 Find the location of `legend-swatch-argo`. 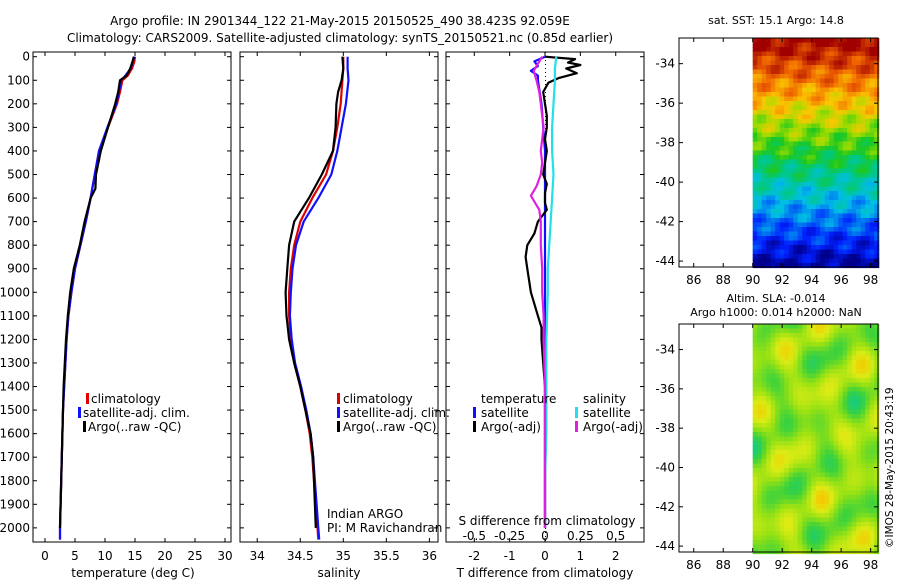

legend-swatch-argo is located at coordinates (338, 426).